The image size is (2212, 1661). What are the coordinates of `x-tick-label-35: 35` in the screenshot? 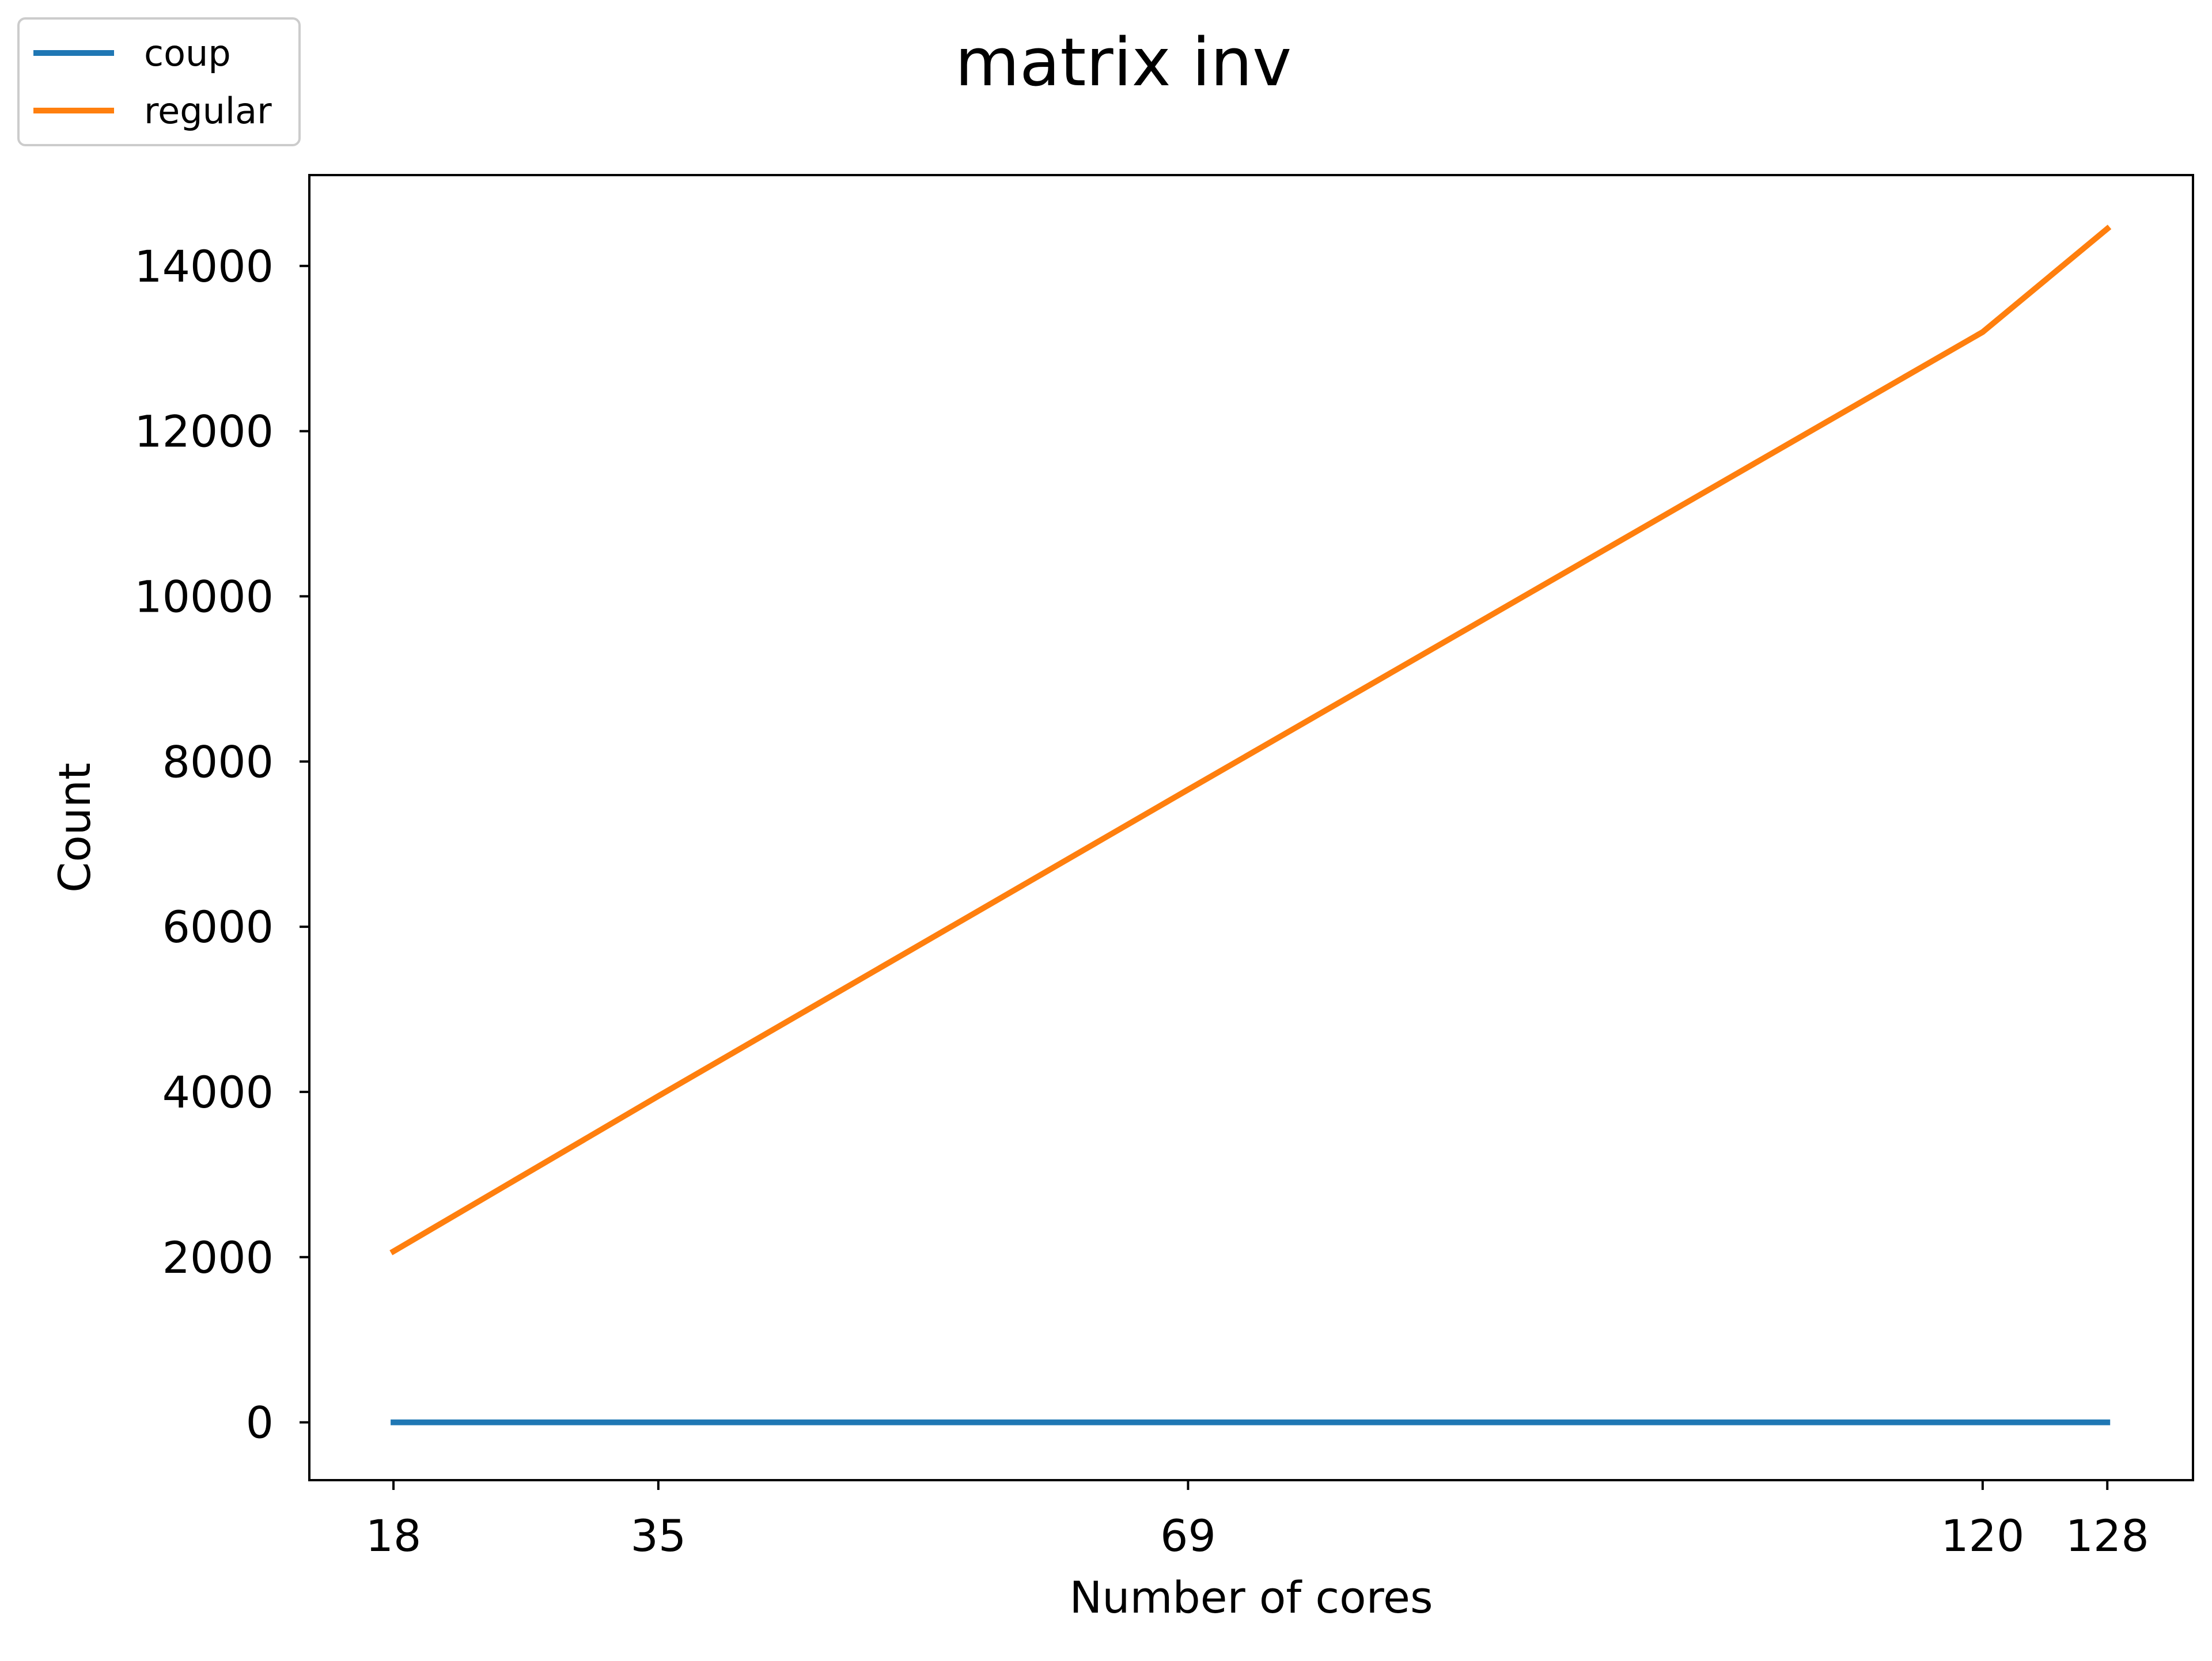 It's located at (658, 1535).